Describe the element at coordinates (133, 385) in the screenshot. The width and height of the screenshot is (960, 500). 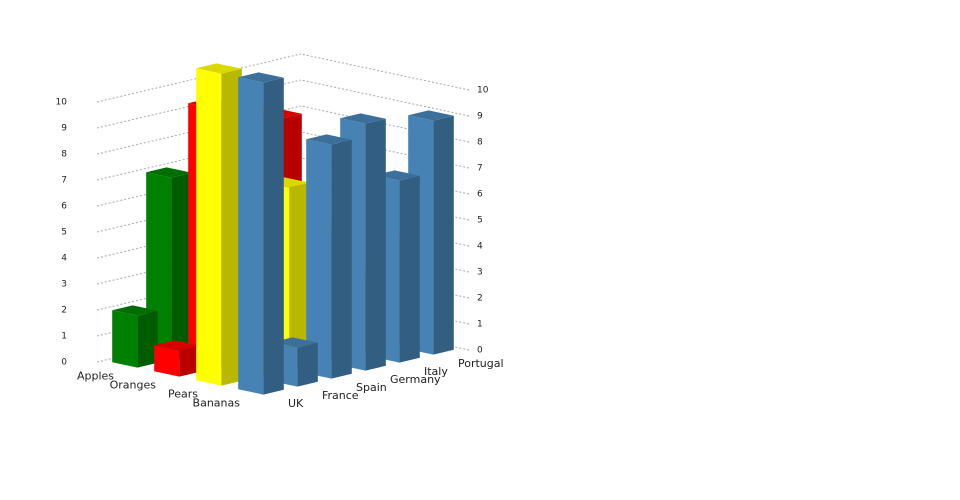
I see `x-category-label: Oranges` at that location.